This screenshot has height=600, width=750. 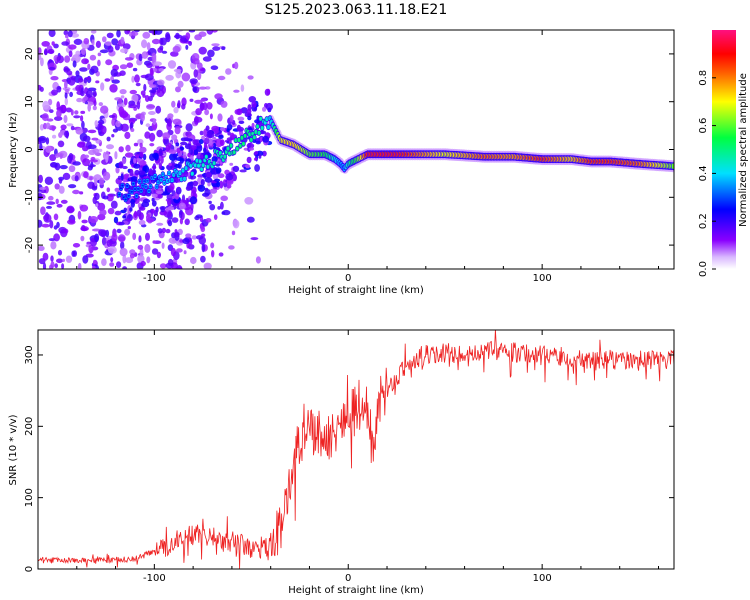 I want to click on colorbar-gradient, so click(x=724, y=149).